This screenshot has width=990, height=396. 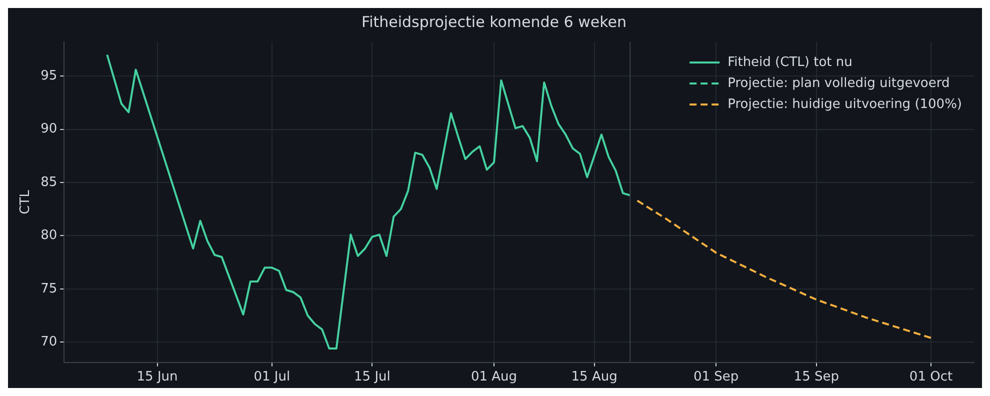 What do you see at coordinates (716, 377) in the screenshot?
I see `x-tick-label: 01 Sep` at bounding box center [716, 377].